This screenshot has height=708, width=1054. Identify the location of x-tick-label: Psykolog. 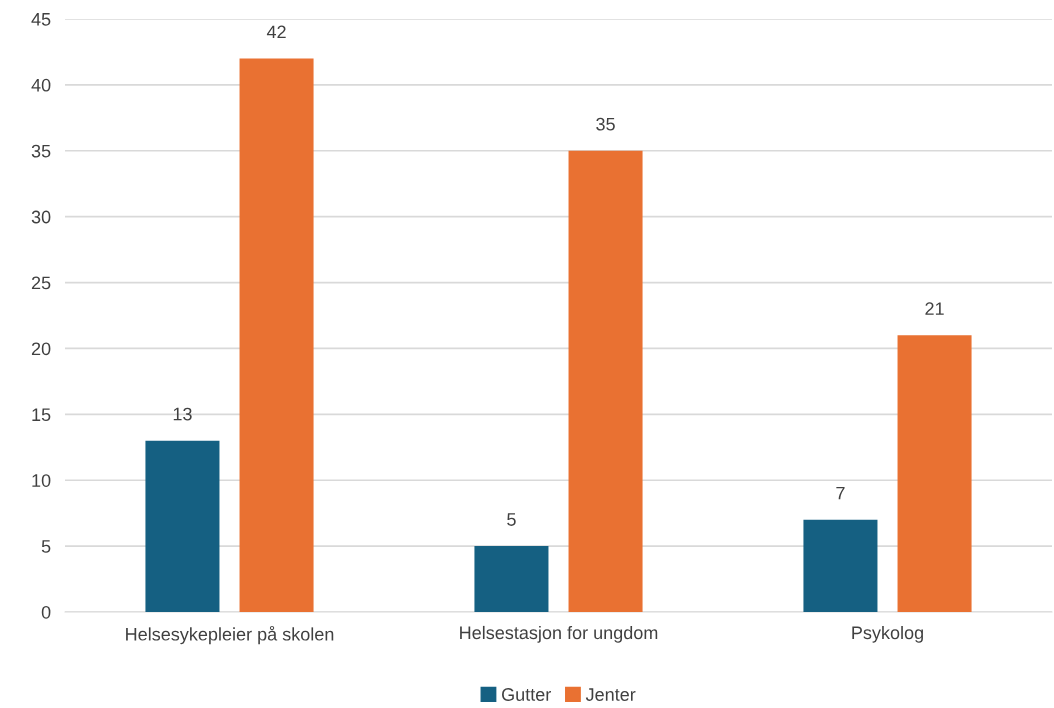
(887, 634).